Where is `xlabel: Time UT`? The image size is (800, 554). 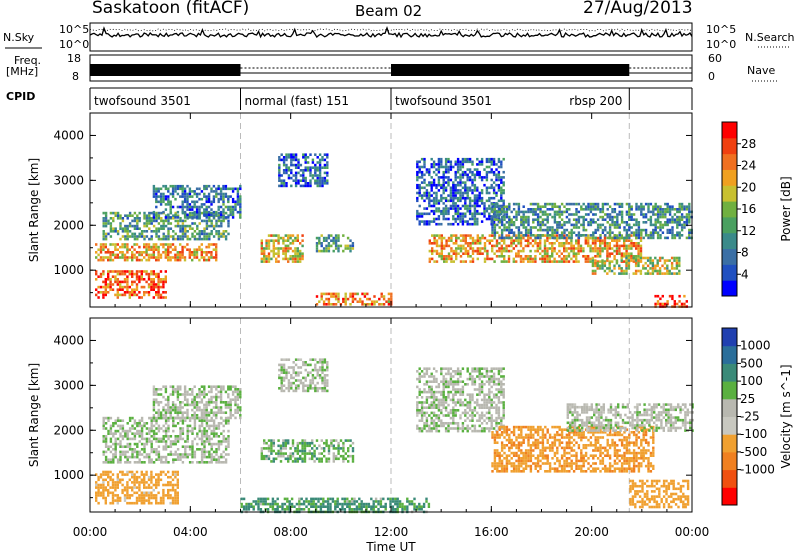 xlabel: Time UT is located at coordinates (390, 547).